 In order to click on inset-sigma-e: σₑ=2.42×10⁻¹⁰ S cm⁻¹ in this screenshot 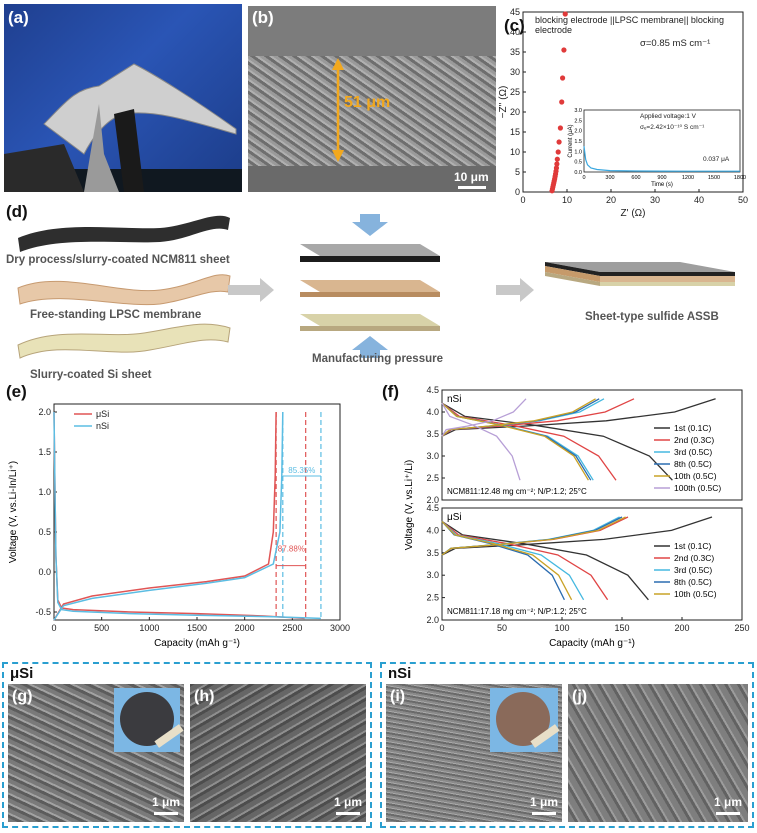, I will do `click(672, 127)`.